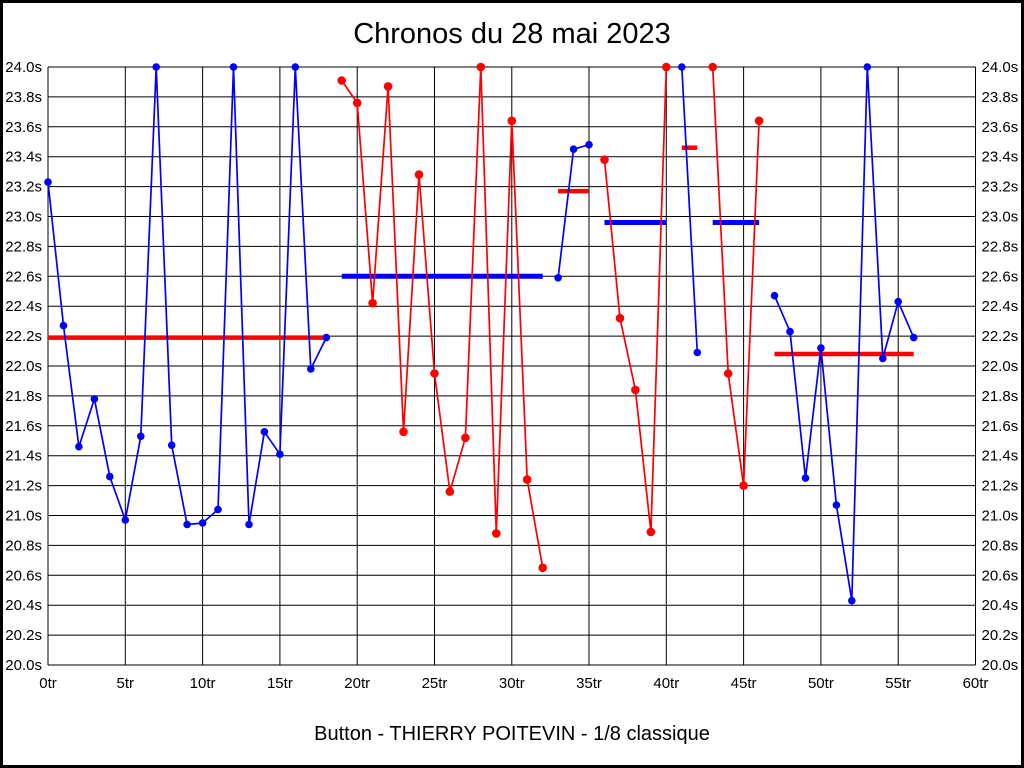 Image resolution: width=1024 pixels, height=768 pixels. I want to click on y-tick-label-right: 22.4s, so click(1000, 306).